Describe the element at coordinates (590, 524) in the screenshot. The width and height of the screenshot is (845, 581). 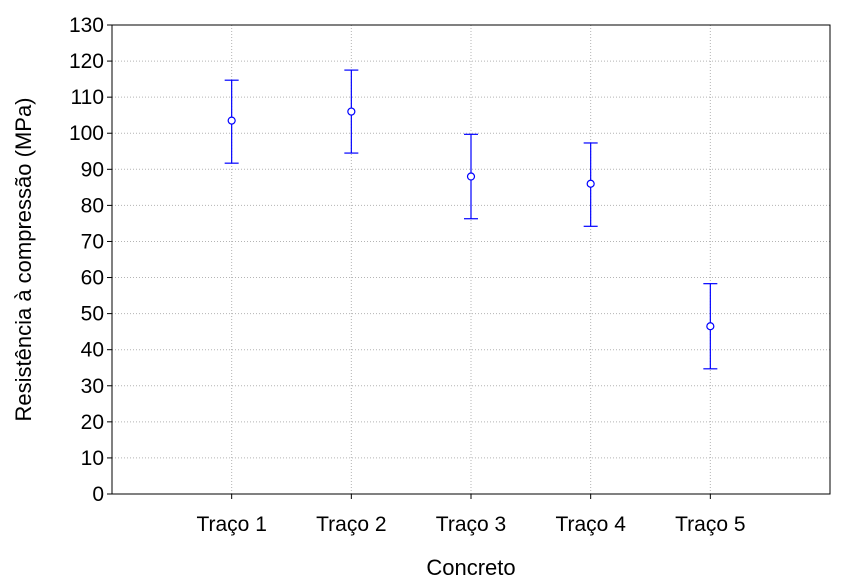
I see `x-tick-label: Traço 4` at that location.